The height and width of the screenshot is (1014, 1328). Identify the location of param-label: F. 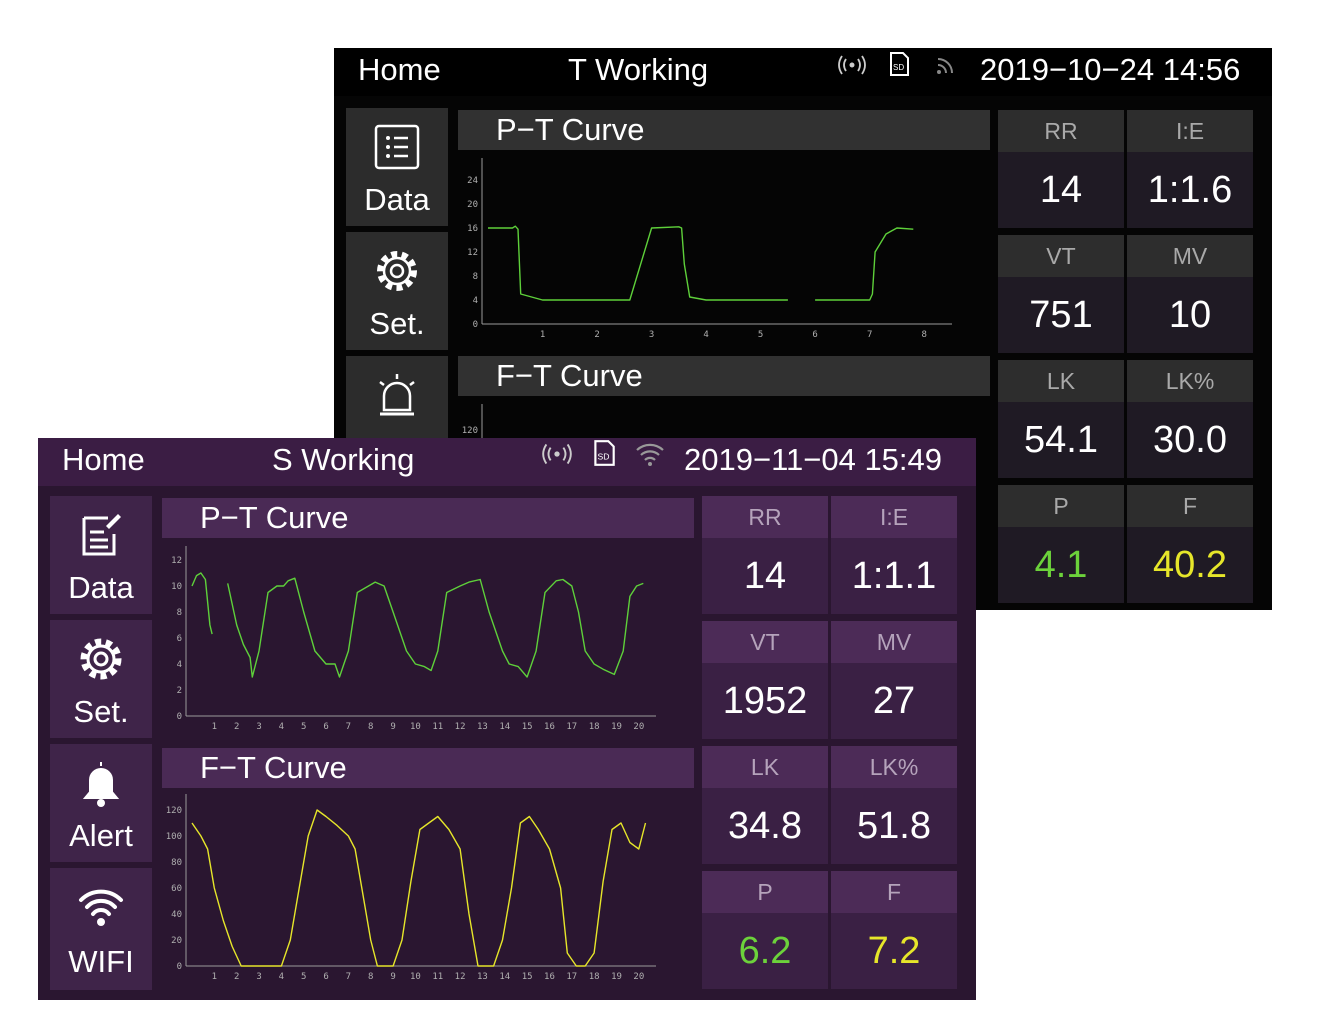
(894, 892).